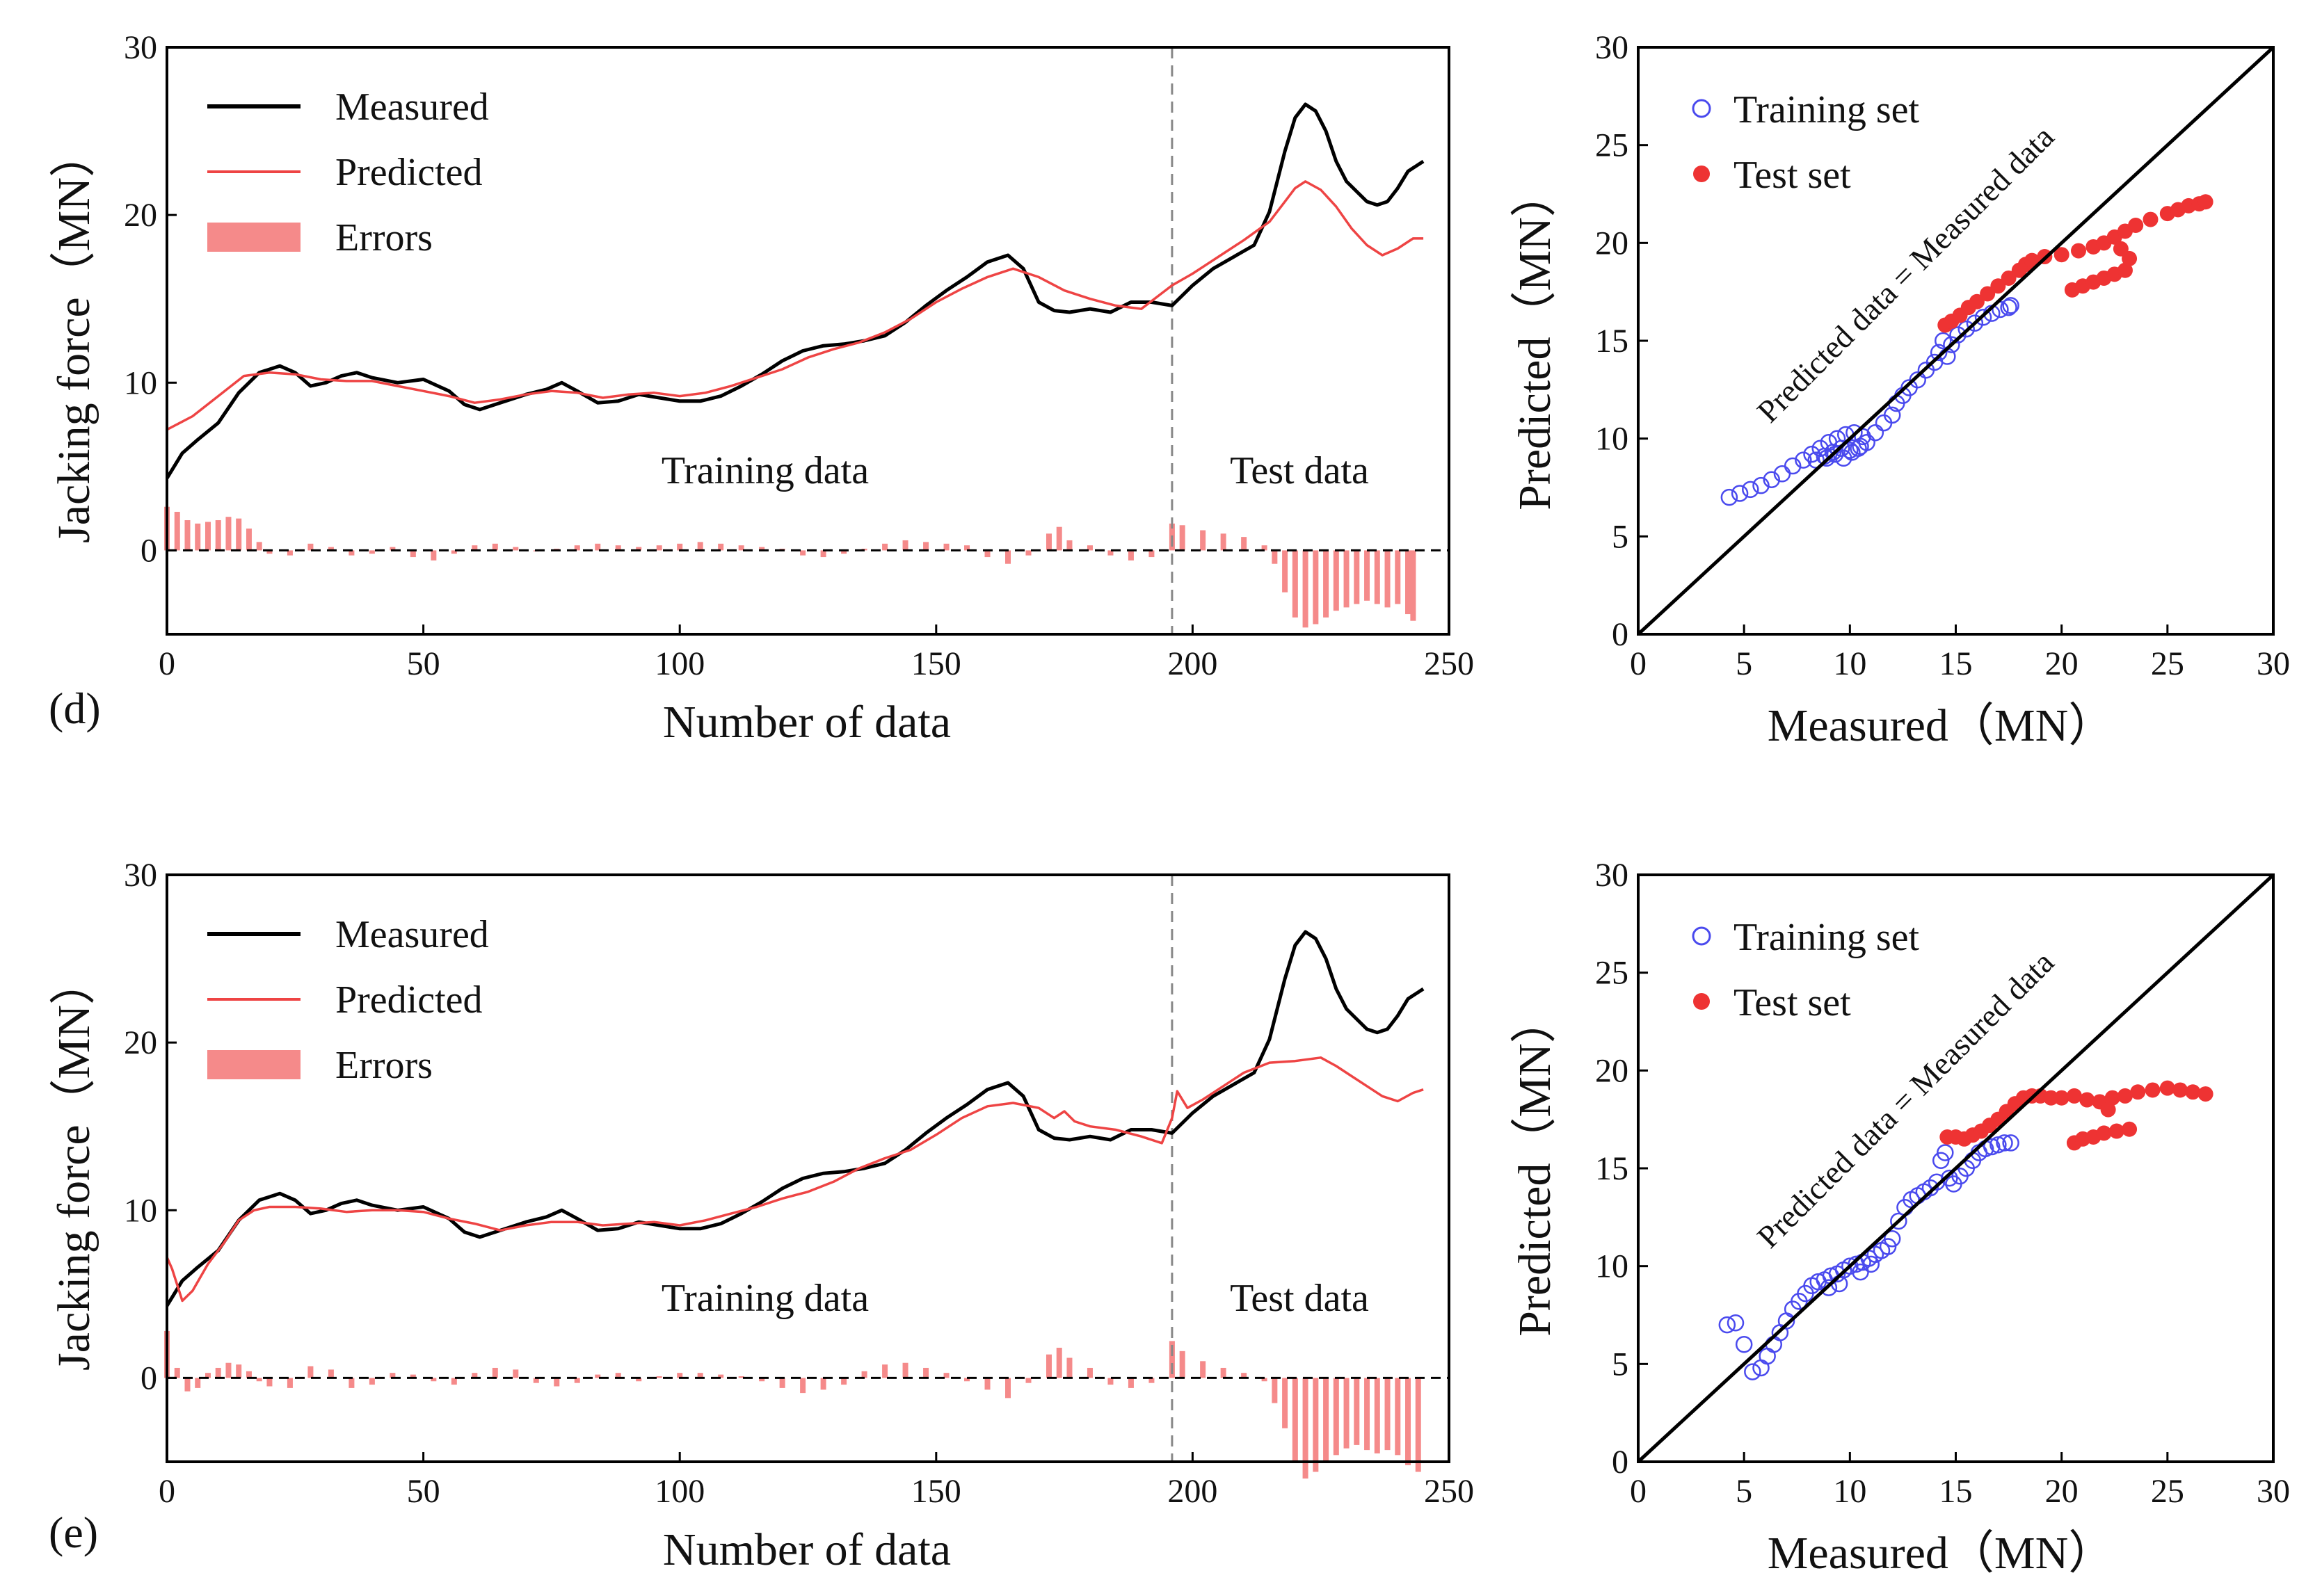 This screenshot has height=1596, width=2322. I want to click on x-tick-label: 100, so click(680, 663).